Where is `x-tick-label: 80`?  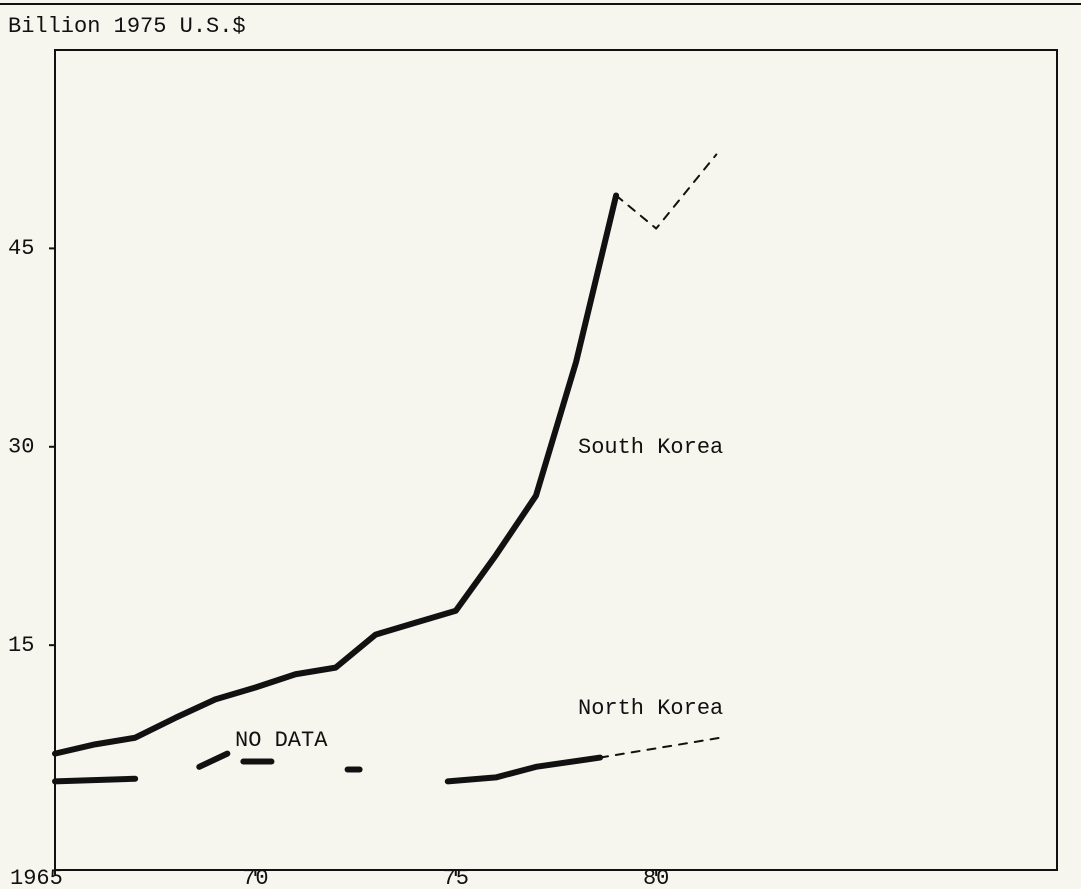
x-tick-label: 80 is located at coordinates (656, 877).